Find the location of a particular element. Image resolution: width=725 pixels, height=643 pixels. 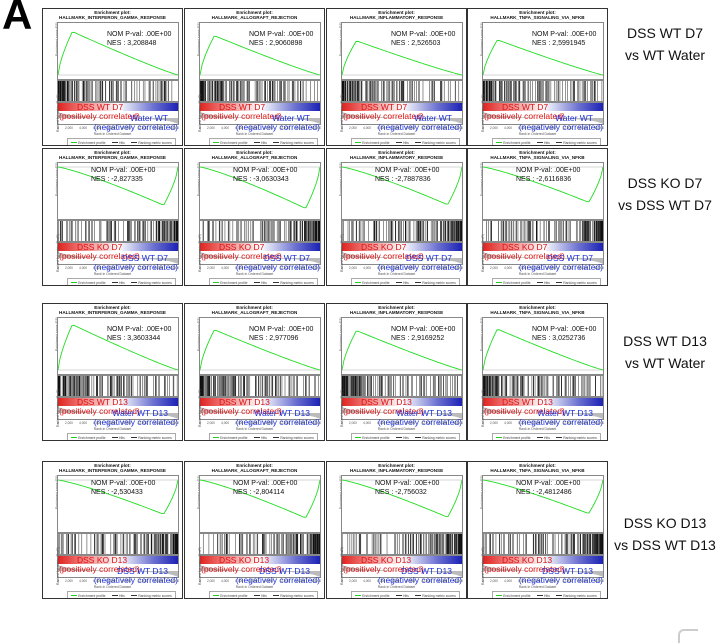

comparison-label: DSS KO D7 vs DSS WT D7 is located at coordinates (665, 194).